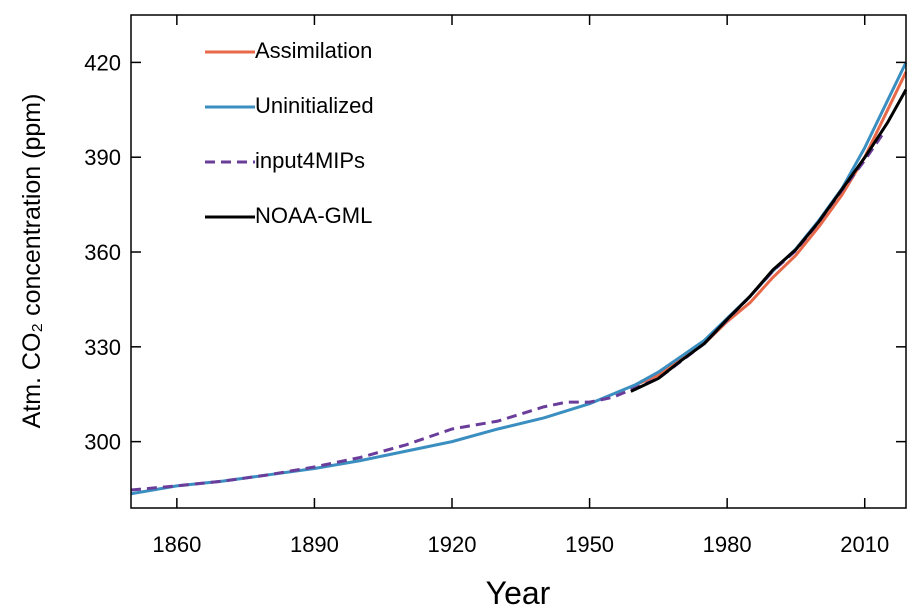 This screenshot has height=614, width=907. What do you see at coordinates (518, 593) in the screenshot?
I see `x-axis-label: Year` at bounding box center [518, 593].